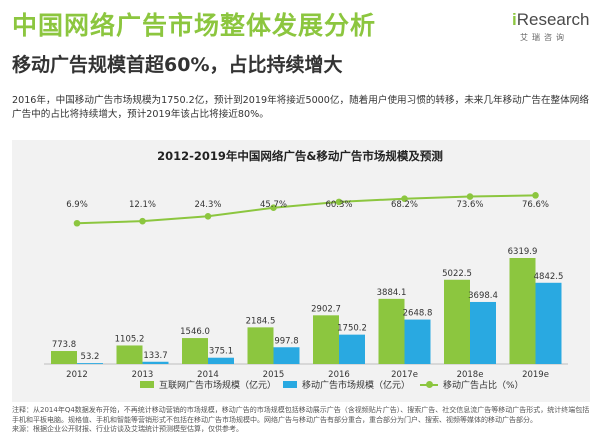 This screenshot has width=600, height=446. I want to click on label-internet-2019e: 6319.9, so click(523, 252).